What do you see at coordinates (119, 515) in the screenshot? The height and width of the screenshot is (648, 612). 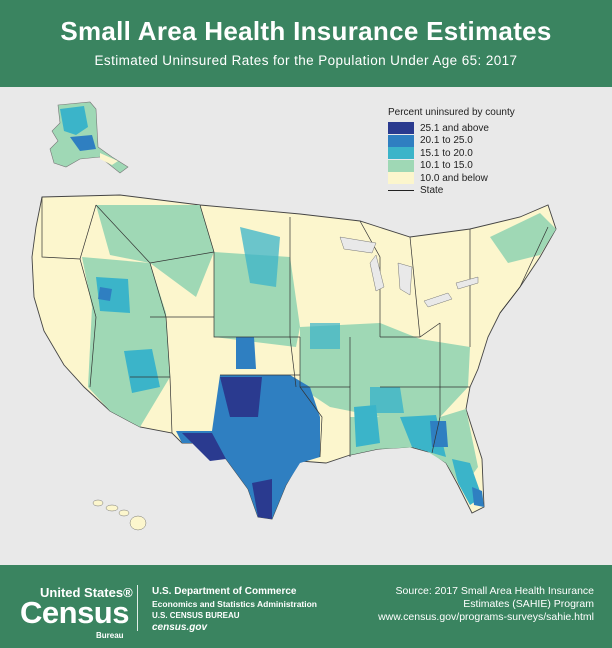 I see `hawaii-region` at bounding box center [119, 515].